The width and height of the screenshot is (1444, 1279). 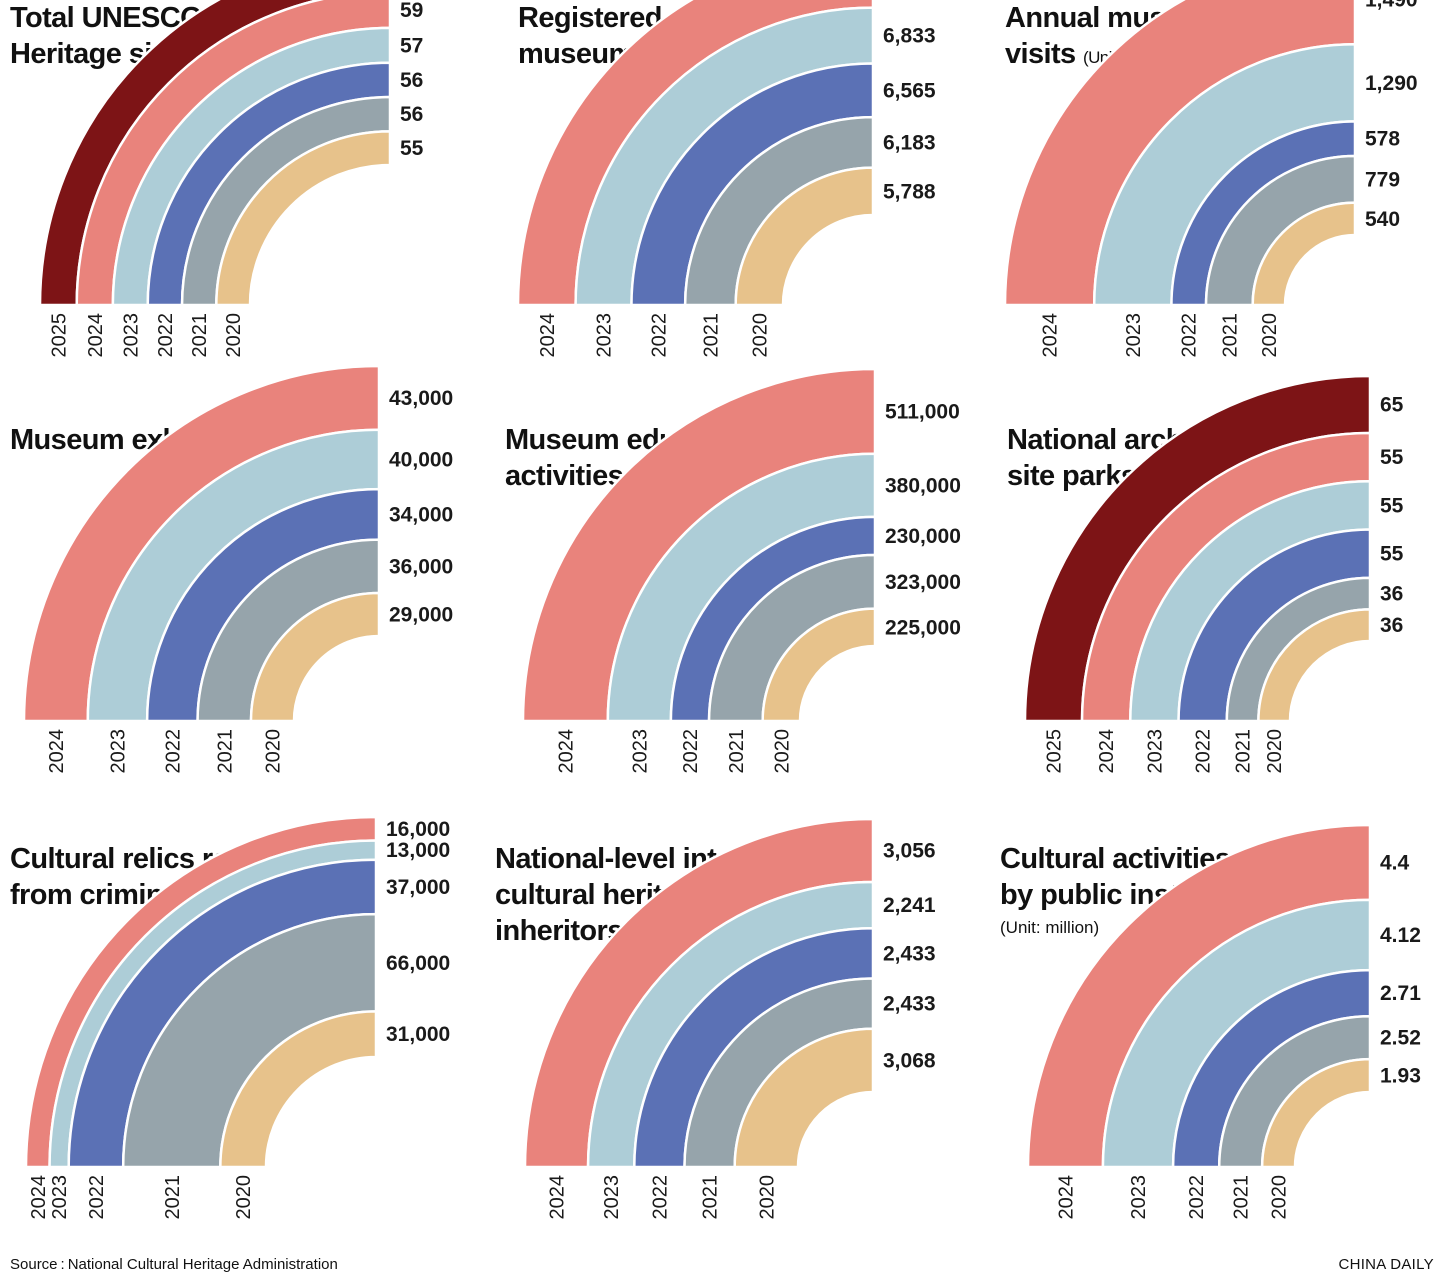 What do you see at coordinates (691, 751) in the screenshot?
I see `panel-5-year-2022: 2022` at bounding box center [691, 751].